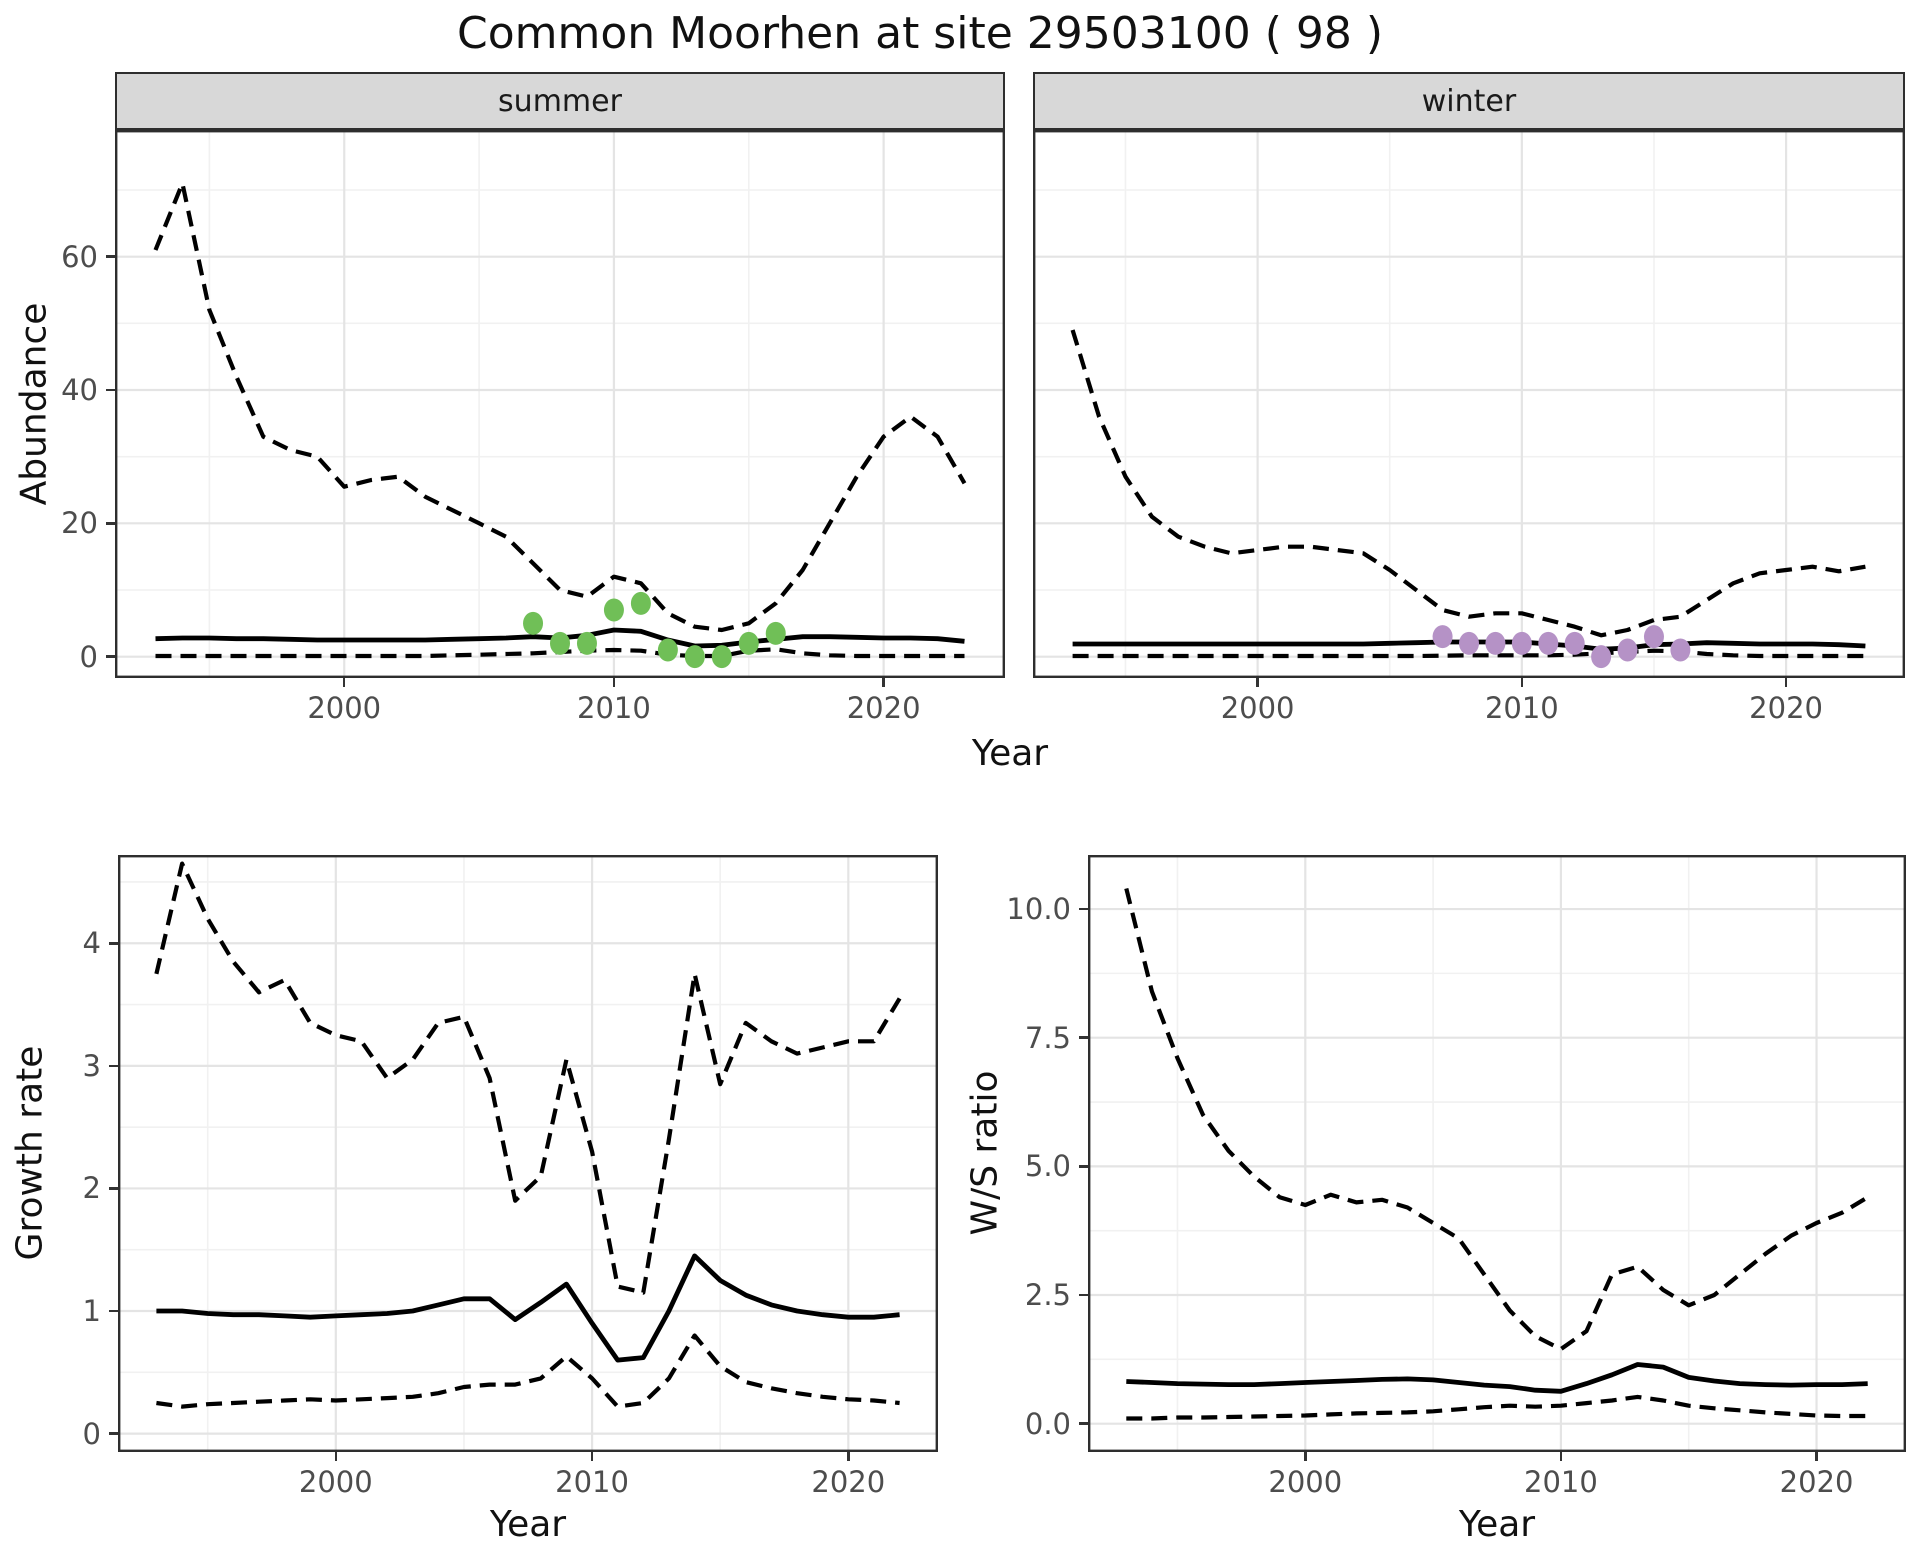  Describe the element at coordinates (79, 523) in the screenshot. I see `y-tick-label: 20` at that location.